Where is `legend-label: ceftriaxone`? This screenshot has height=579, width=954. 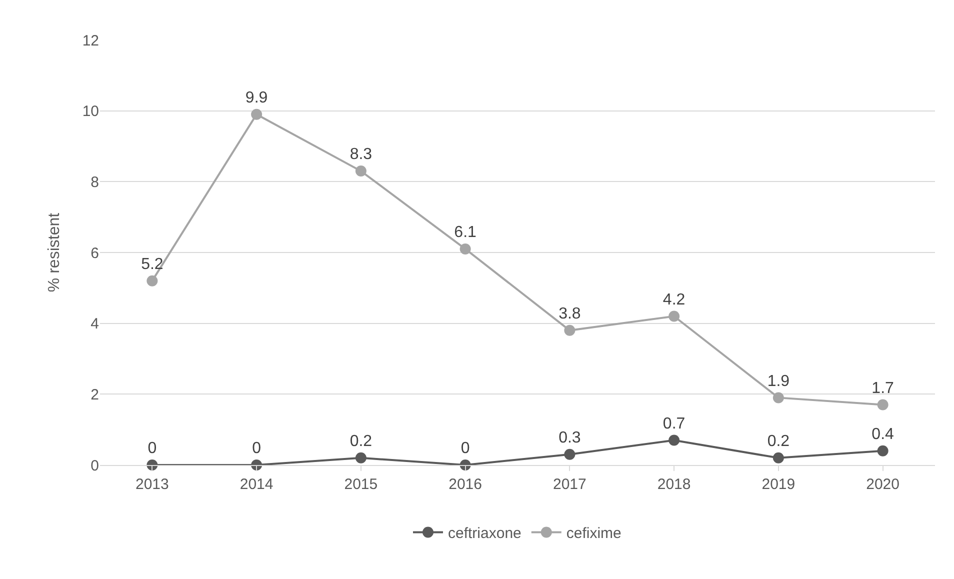
legend-label: ceftriaxone is located at coordinates (485, 533).